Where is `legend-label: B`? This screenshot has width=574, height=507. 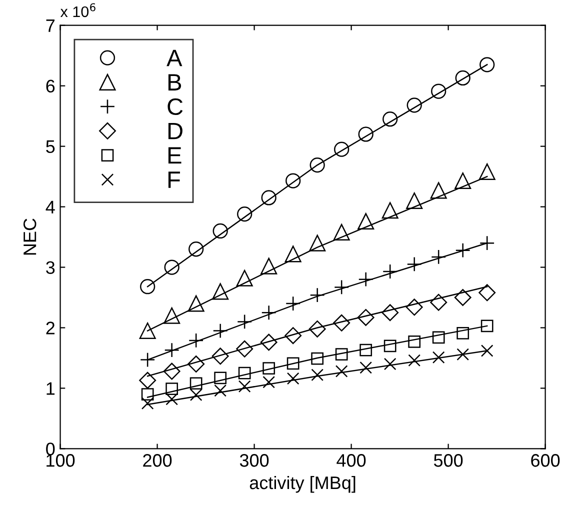 legend-label: B is located at coordinates (175, 82).